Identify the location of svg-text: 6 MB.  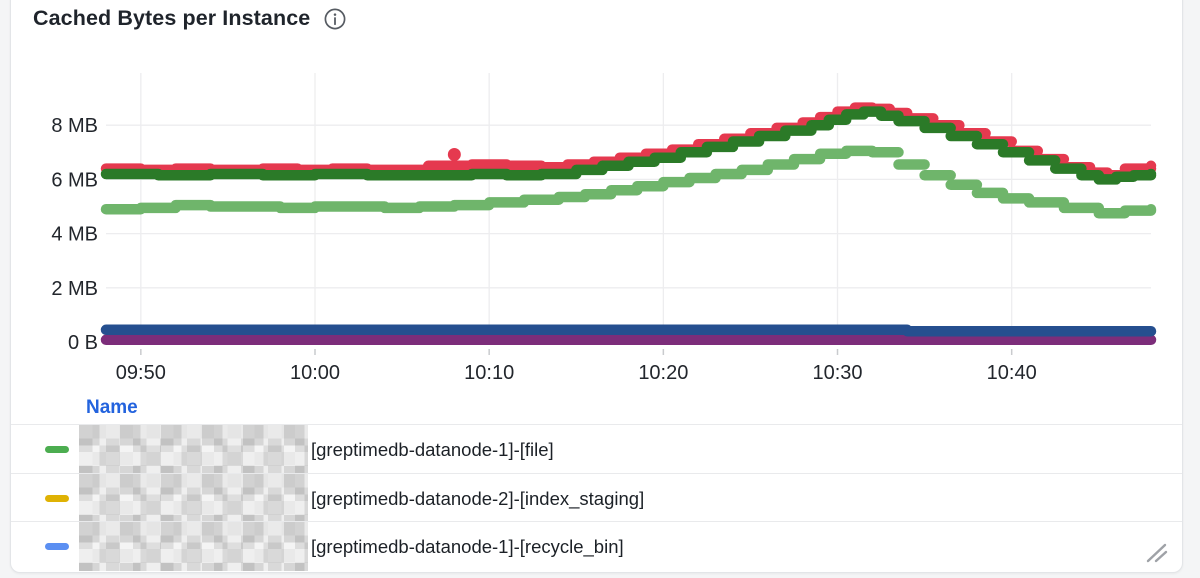
(74, 180).